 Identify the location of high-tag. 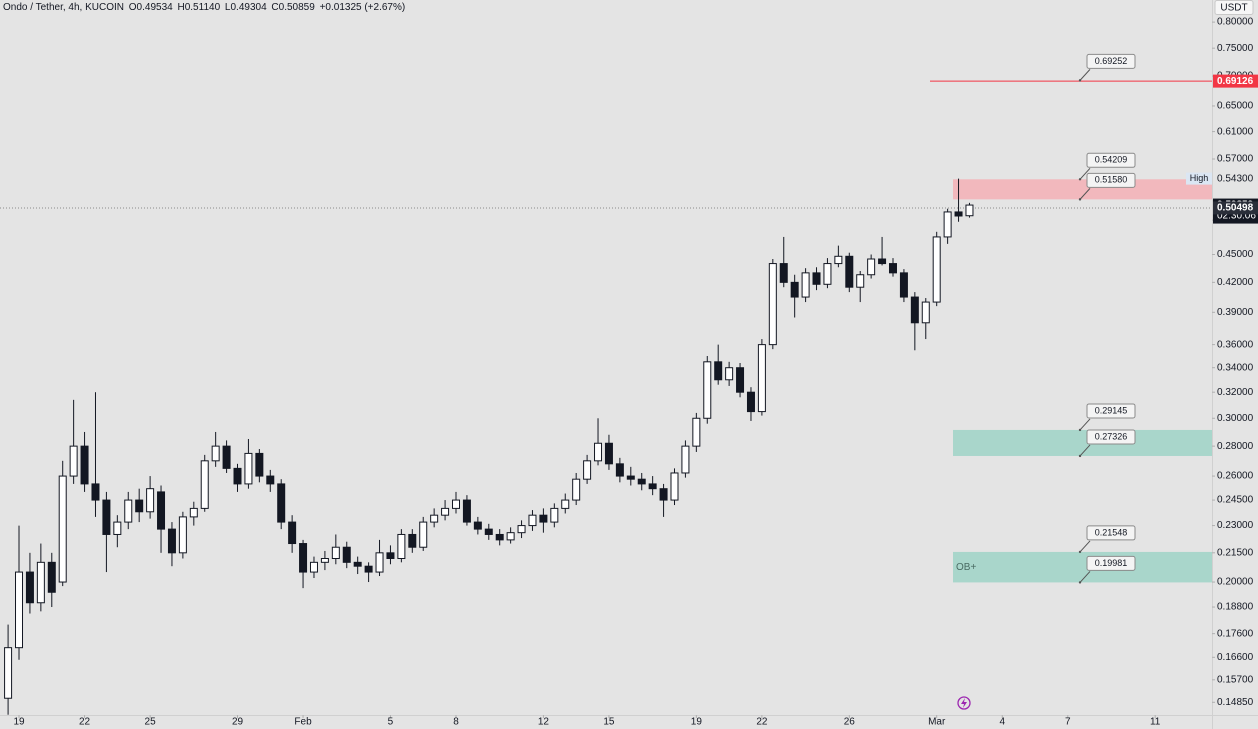
(1199, 178).